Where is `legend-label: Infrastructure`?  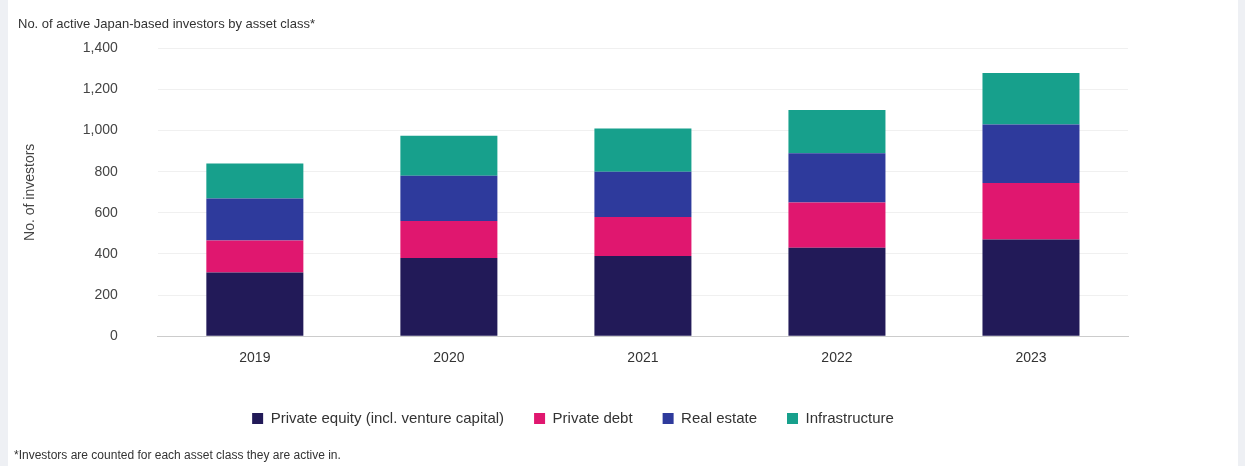
legend-label: Infrastructure is located at coordinates (849, 417).